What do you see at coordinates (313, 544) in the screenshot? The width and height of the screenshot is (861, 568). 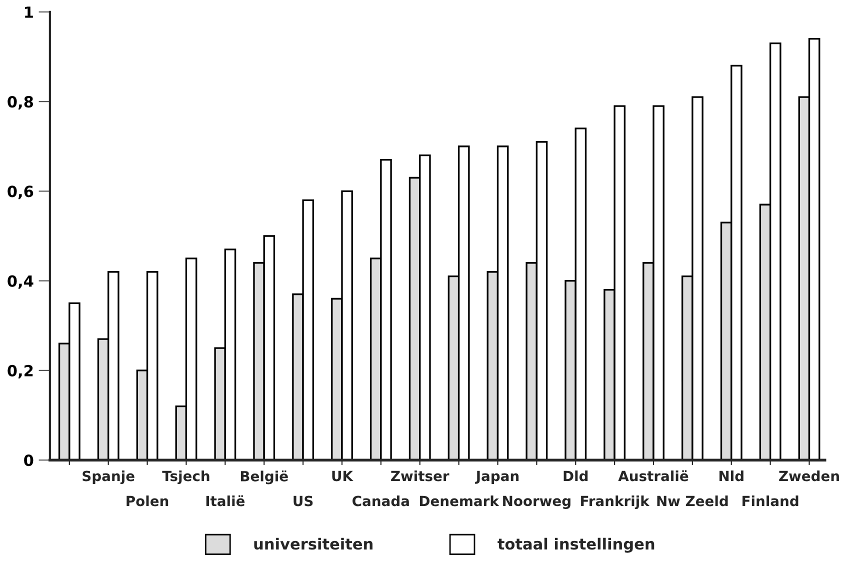 I see `legend-label: universiteiten` at bounding box center [313, 544].